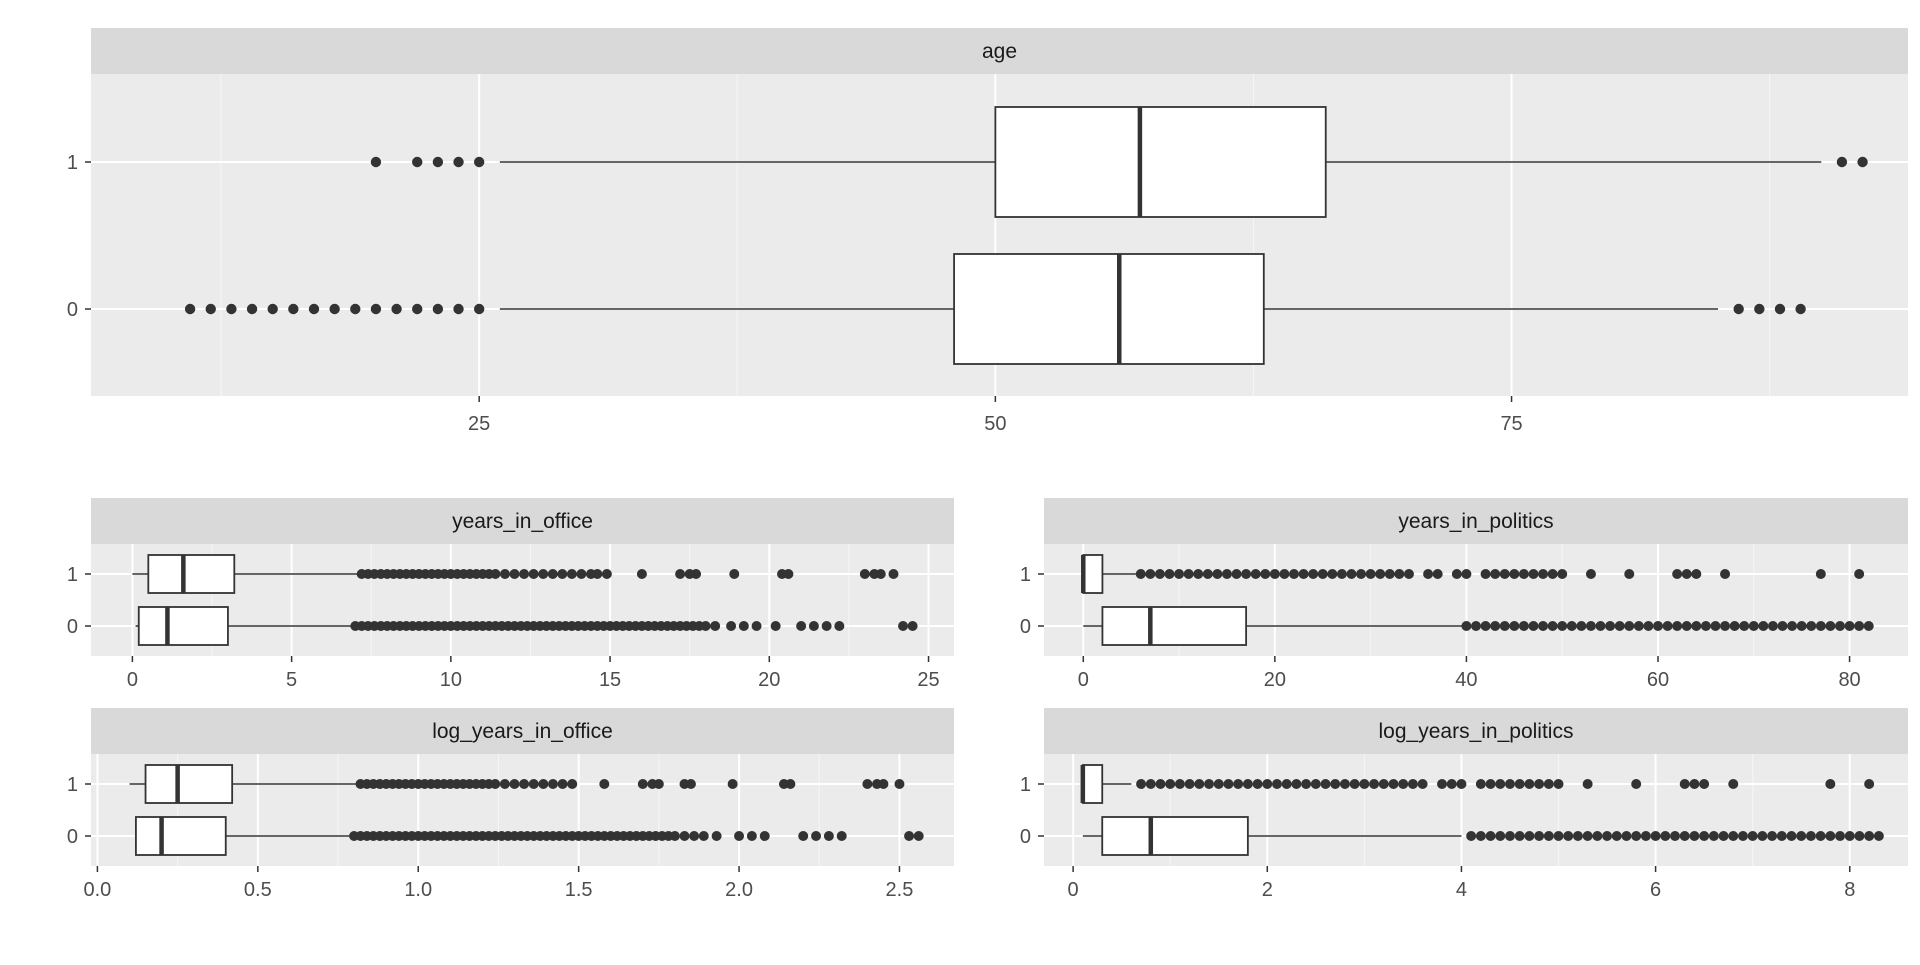 This screenshot has height=965, width=1920. Describe the element at coordinates (522, 521) in the screenshot. I see `facet-strip` at that location.